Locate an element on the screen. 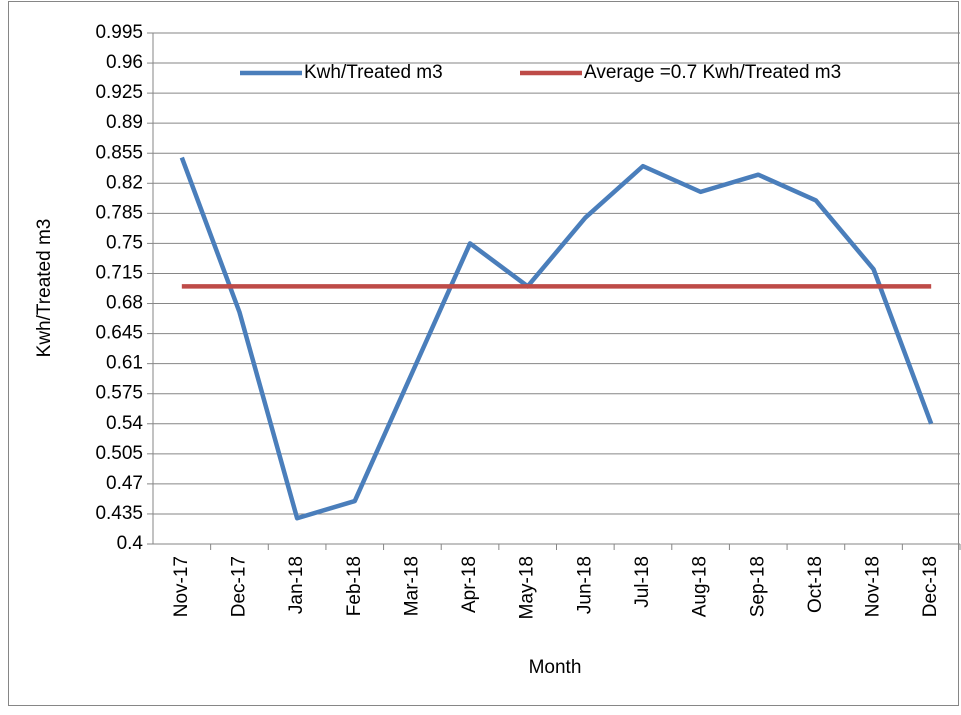 This screenshot has width=961, height=715. x-tick-label: Dec-18 is located at coordinates (930, 586).